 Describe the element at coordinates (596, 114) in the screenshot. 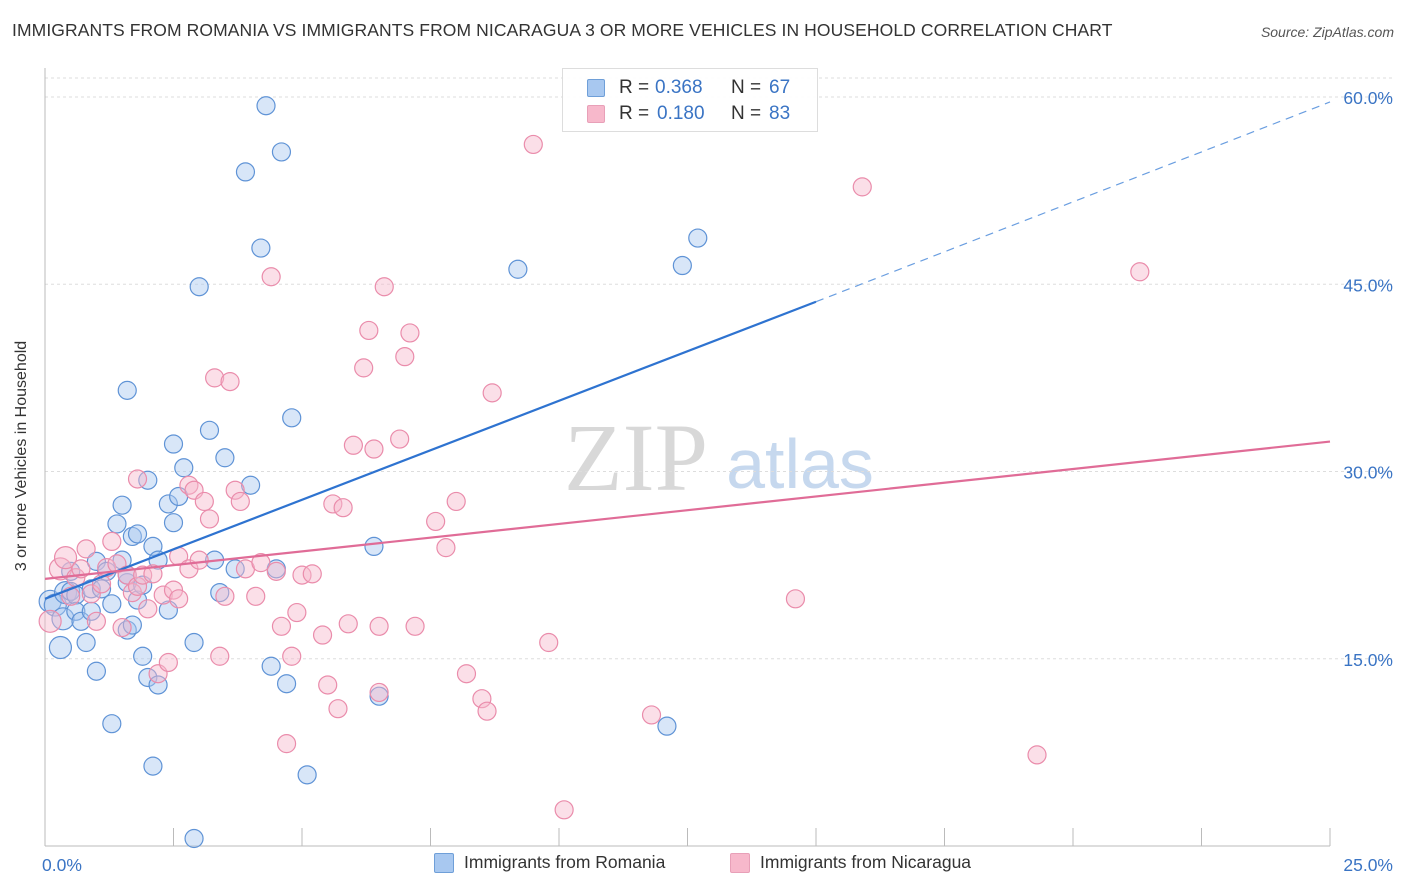

I see `legend-swatch-nicaragua` at that location.